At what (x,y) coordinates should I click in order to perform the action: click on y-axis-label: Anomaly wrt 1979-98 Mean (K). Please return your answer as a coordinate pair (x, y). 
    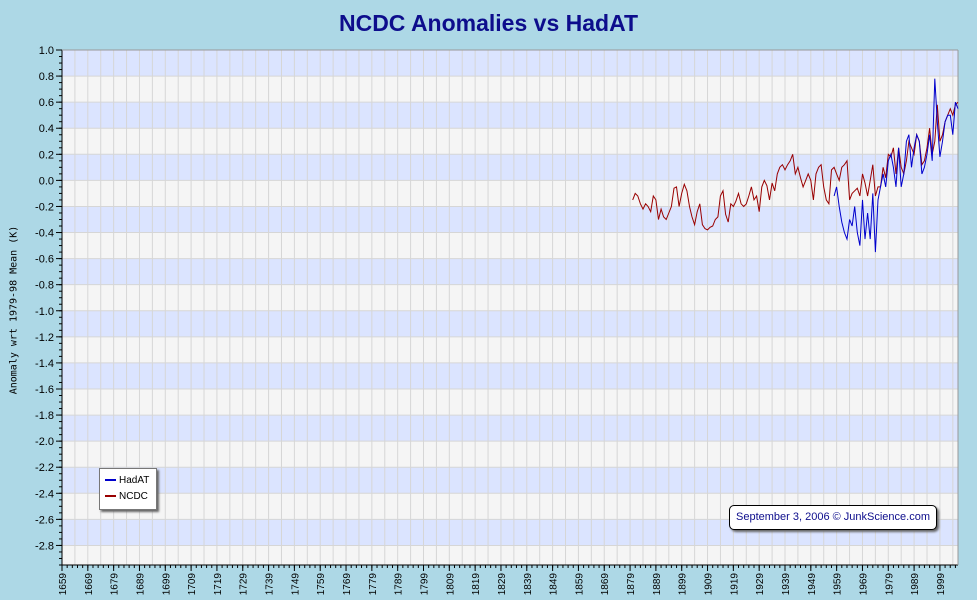
    Looking at the image, I should click on (14, 310).